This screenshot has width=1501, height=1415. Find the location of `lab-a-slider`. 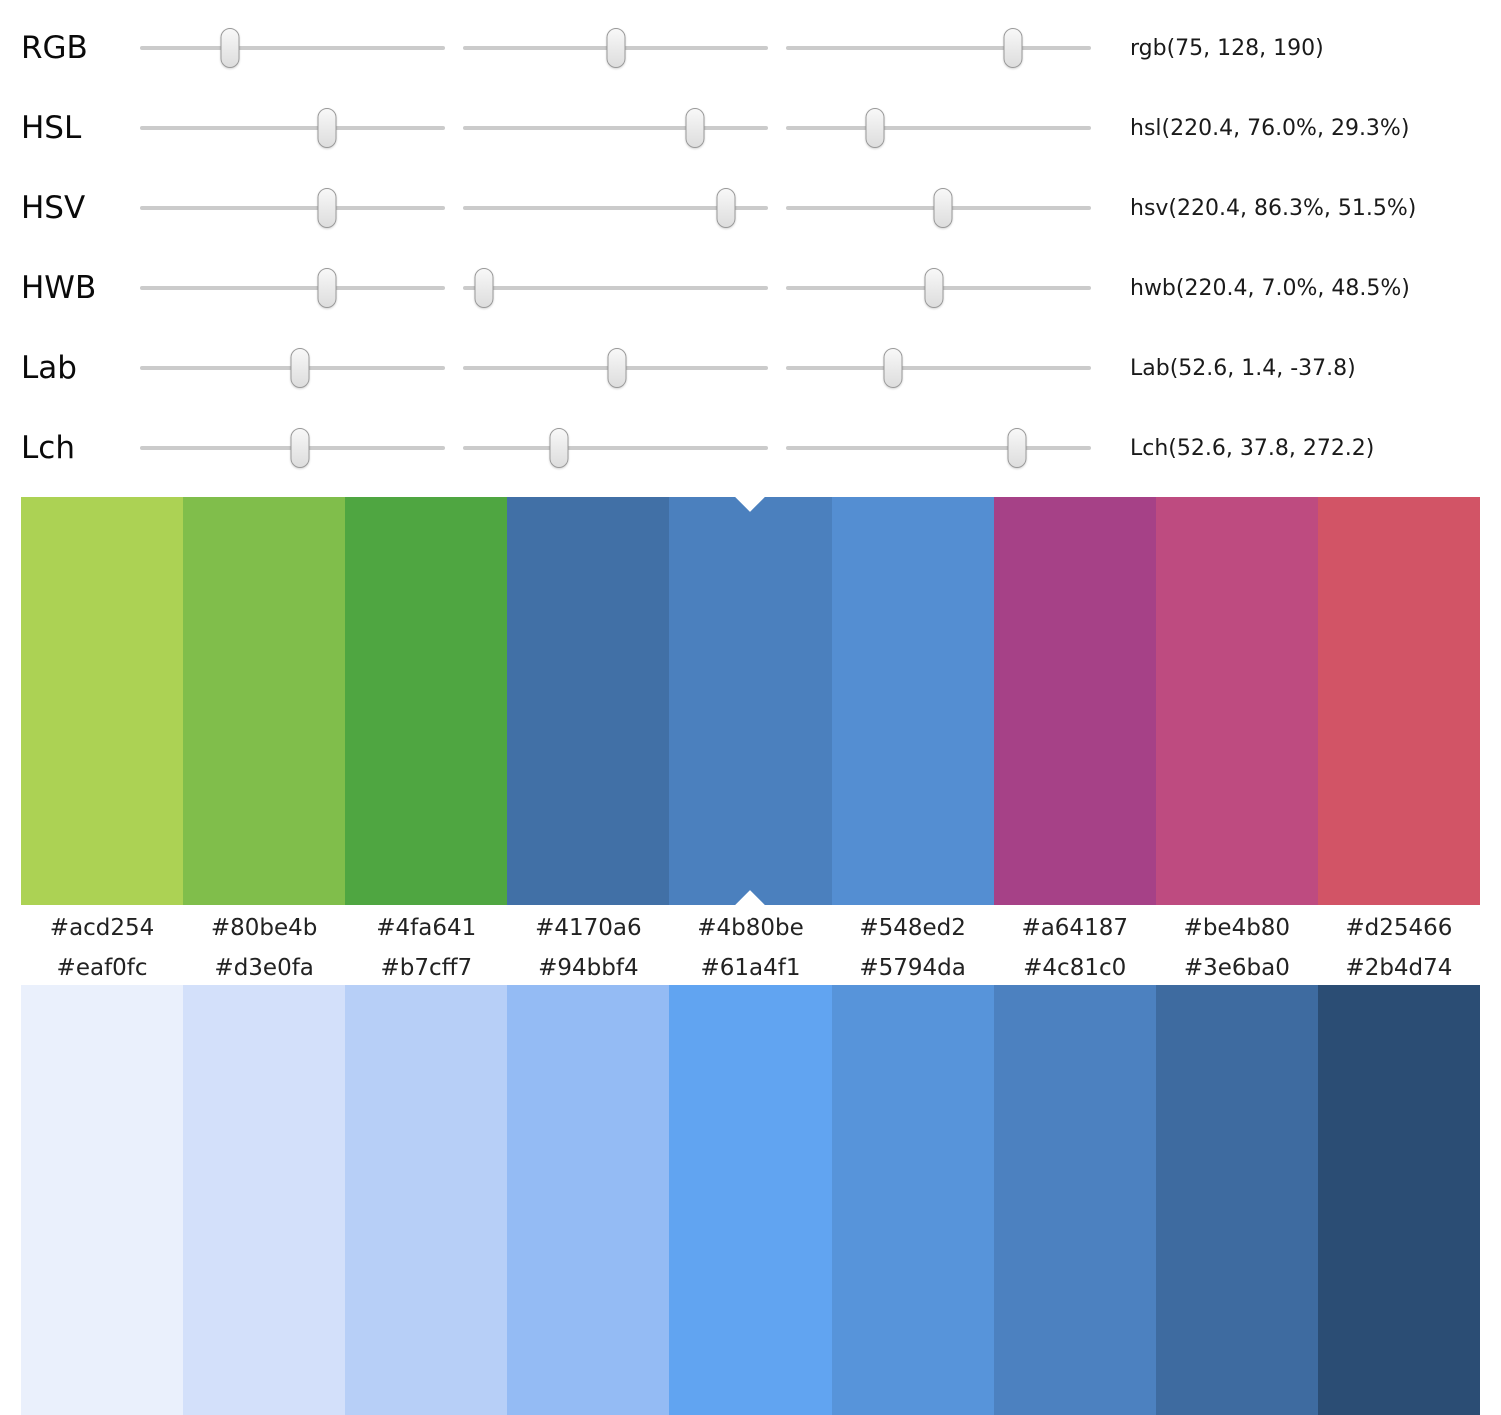

lab-a-slider is located at coordinates (615, 368).